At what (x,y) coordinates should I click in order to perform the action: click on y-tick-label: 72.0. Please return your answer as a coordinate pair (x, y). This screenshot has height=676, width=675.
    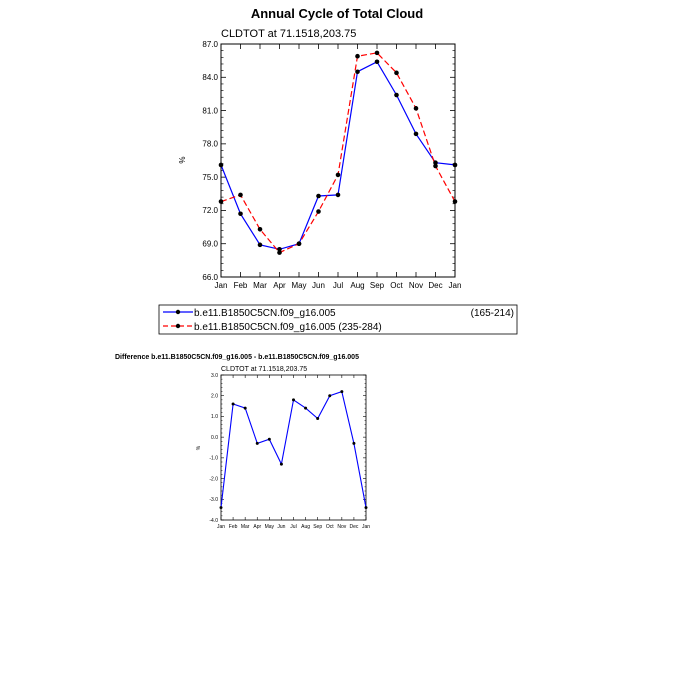
    Looking at the image, I should click on (210, 210).